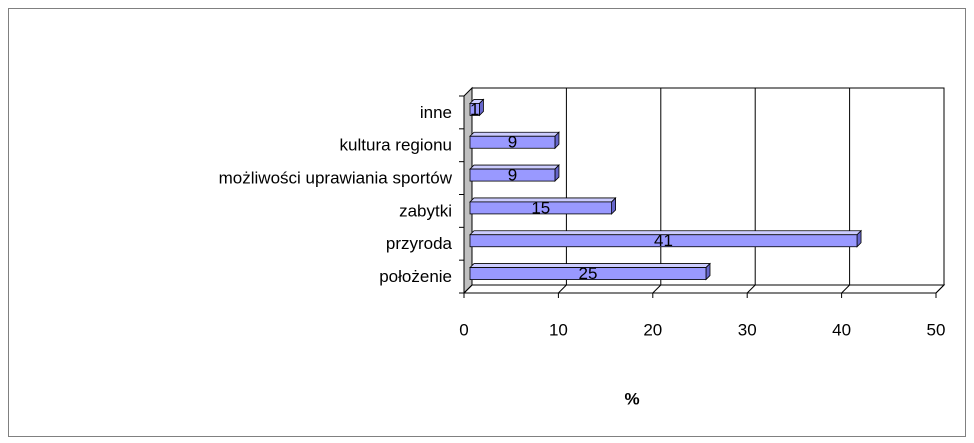 This screenshot has width=974, height=443. I want to click on data-label: 15, so click(540, 207).